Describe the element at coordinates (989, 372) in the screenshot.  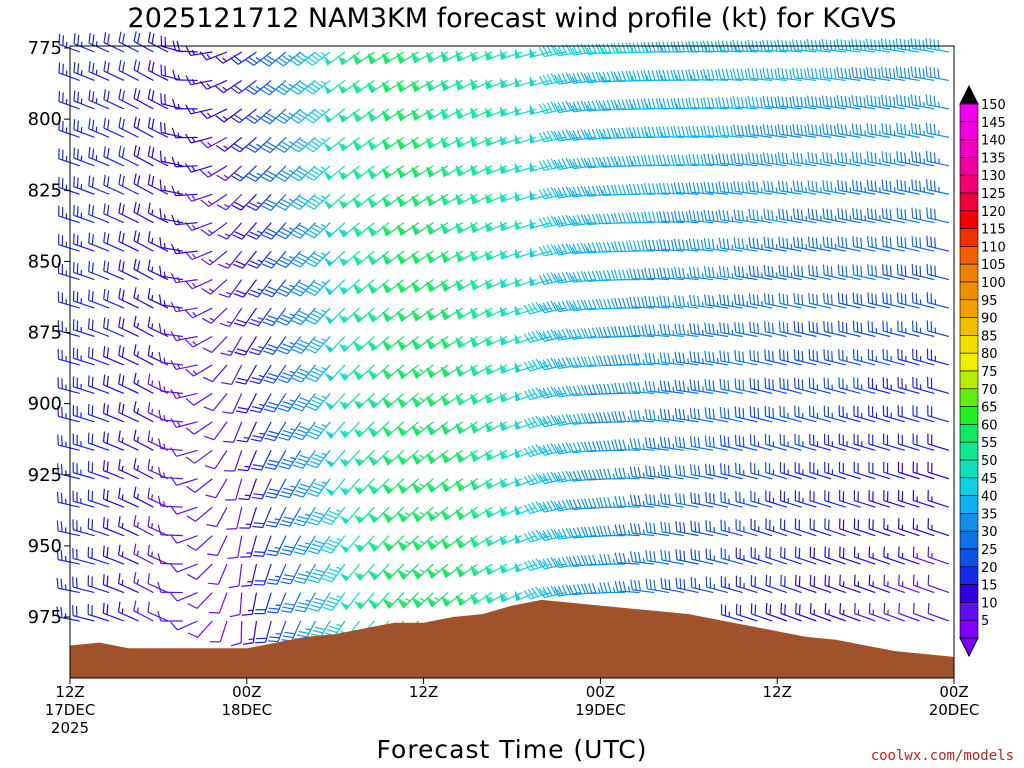
I see `colorbar-label: 75` at that location.